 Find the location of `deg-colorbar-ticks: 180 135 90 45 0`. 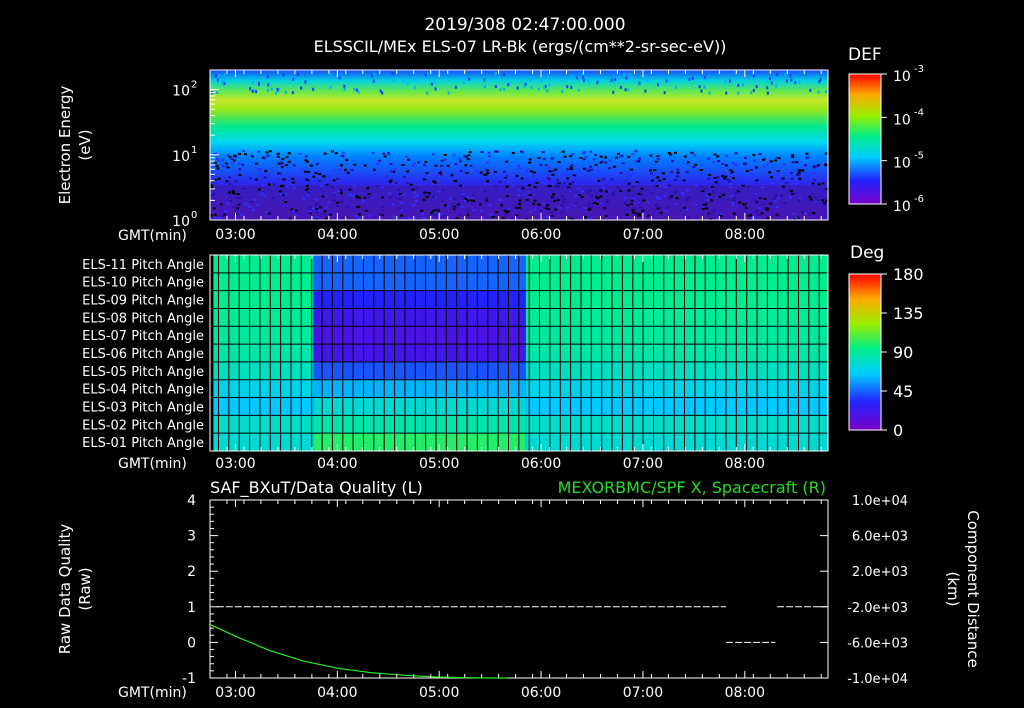

deg-colorbar-ticks: 180 135 90 45 0 is located at coordinates (902, 352).